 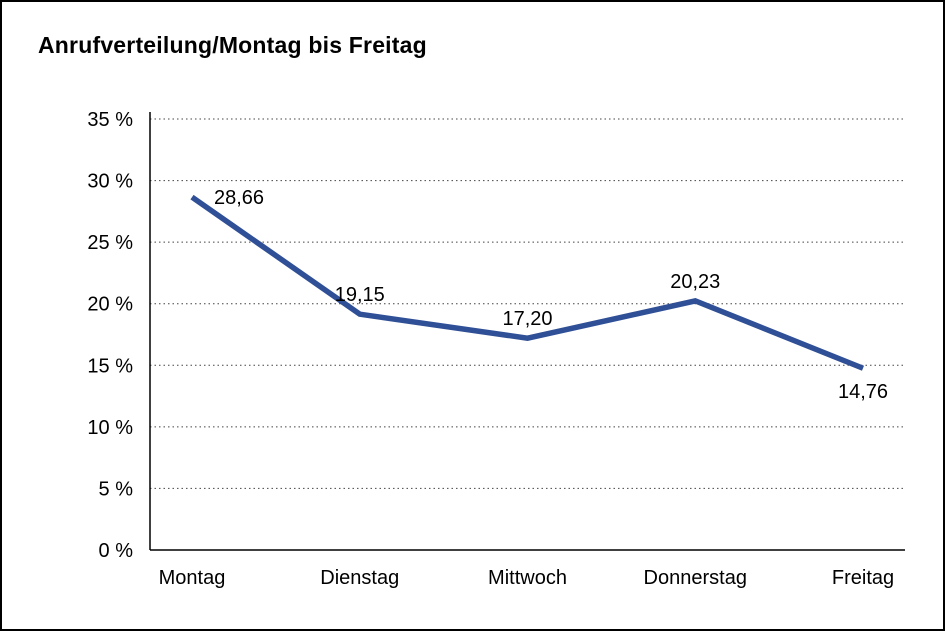 What do you see at coordinates (110, 243) in the screenshot?
I see `y-tick-label: 25 %` at bounding box center [110, 243].